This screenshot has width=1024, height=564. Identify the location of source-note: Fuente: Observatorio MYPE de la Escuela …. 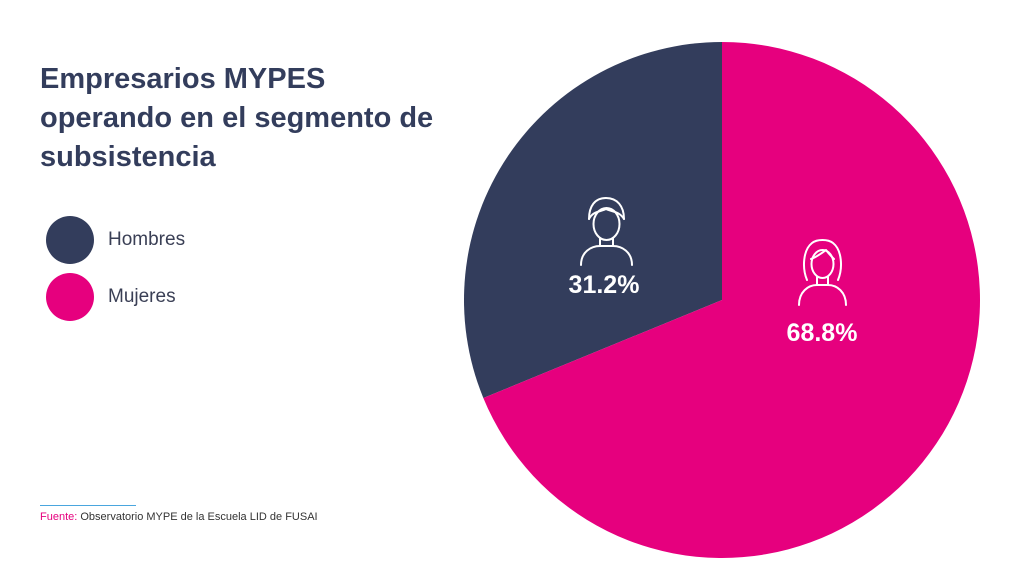
(179, 517).